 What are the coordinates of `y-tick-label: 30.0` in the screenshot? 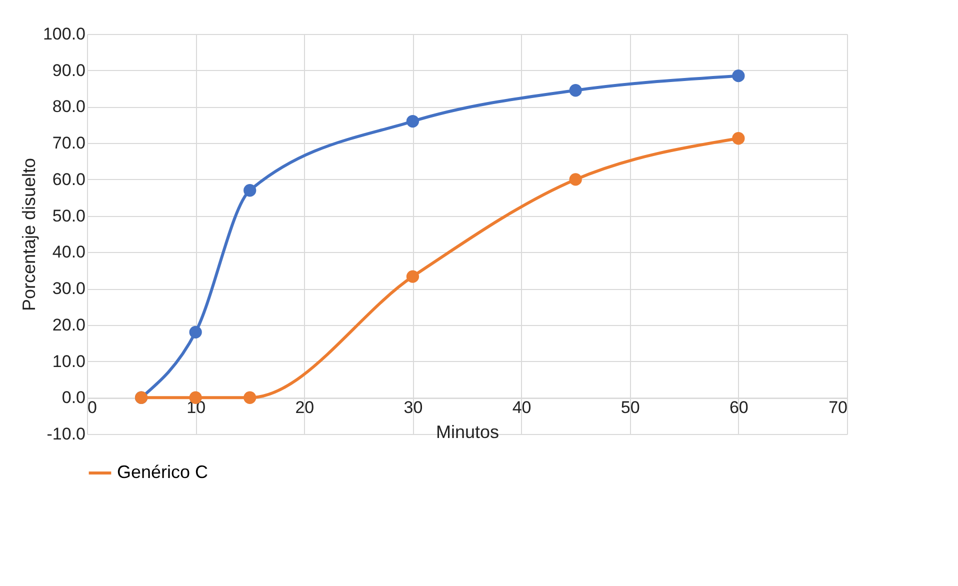 It's located at (69, 288).